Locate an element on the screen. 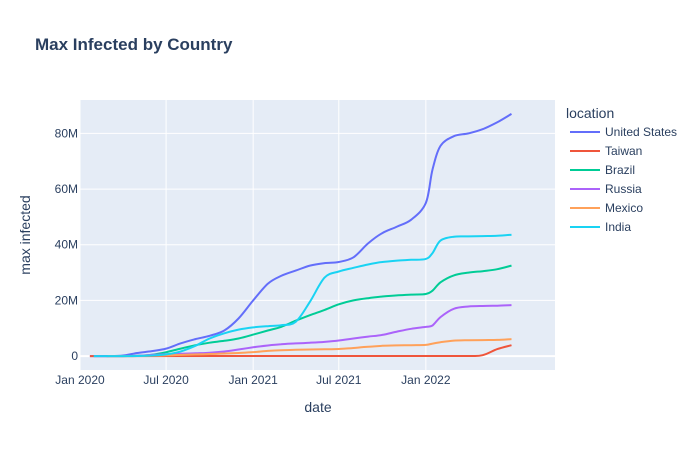  legend-item-united-states: United States is located at coordinates (641, 132).